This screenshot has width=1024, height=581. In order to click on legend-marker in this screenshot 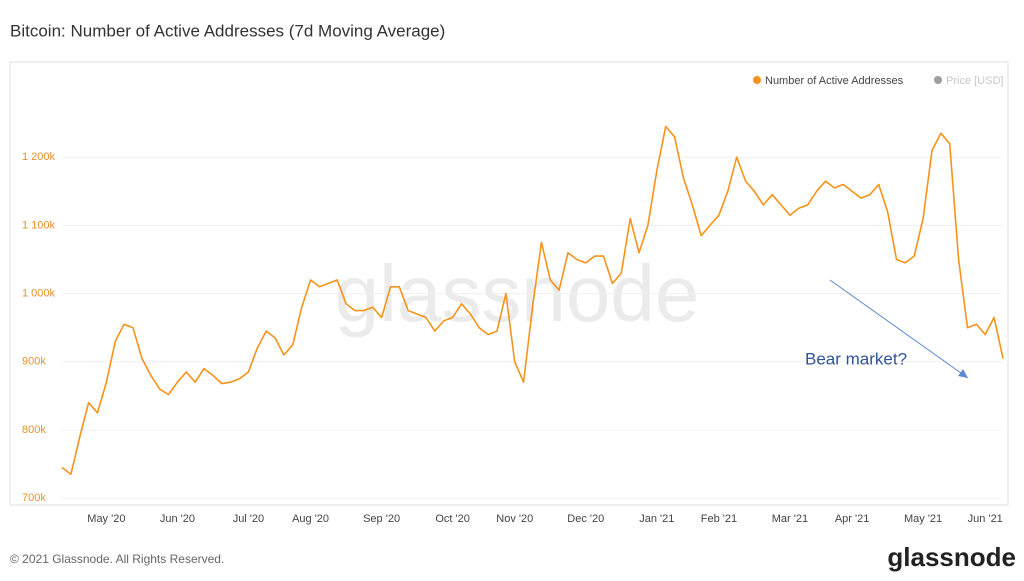, I will do `click(757, 80)`.